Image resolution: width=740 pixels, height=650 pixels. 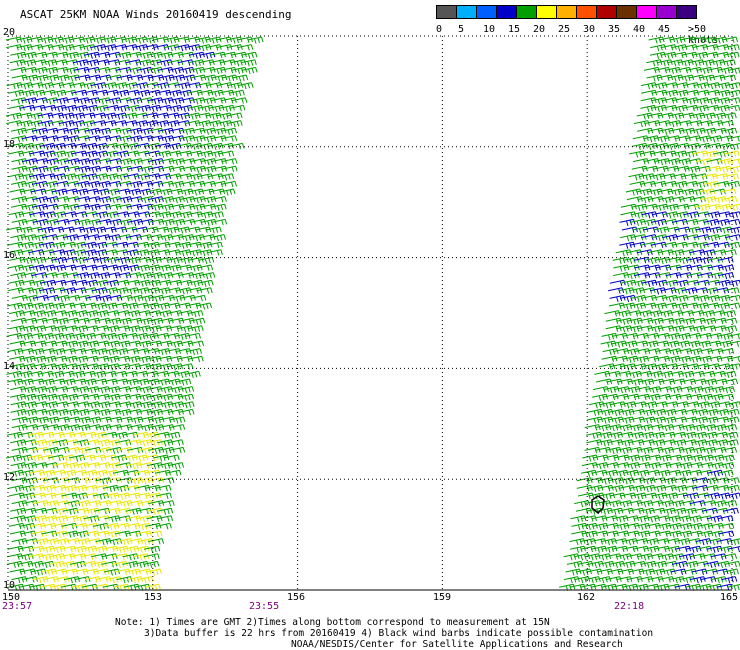 What do you see at coordinates (9, 144) in the screenshot?
I see `lat-label-18: 18` at bounding box center [9, 144].